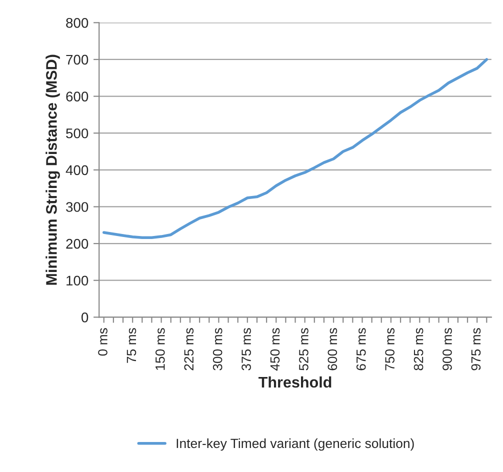 The height and width of the screenshot is (472, 503). Describe the element at coordinates (77, 281) in the screenshot. I see `y-tick-label: 100` at that location.